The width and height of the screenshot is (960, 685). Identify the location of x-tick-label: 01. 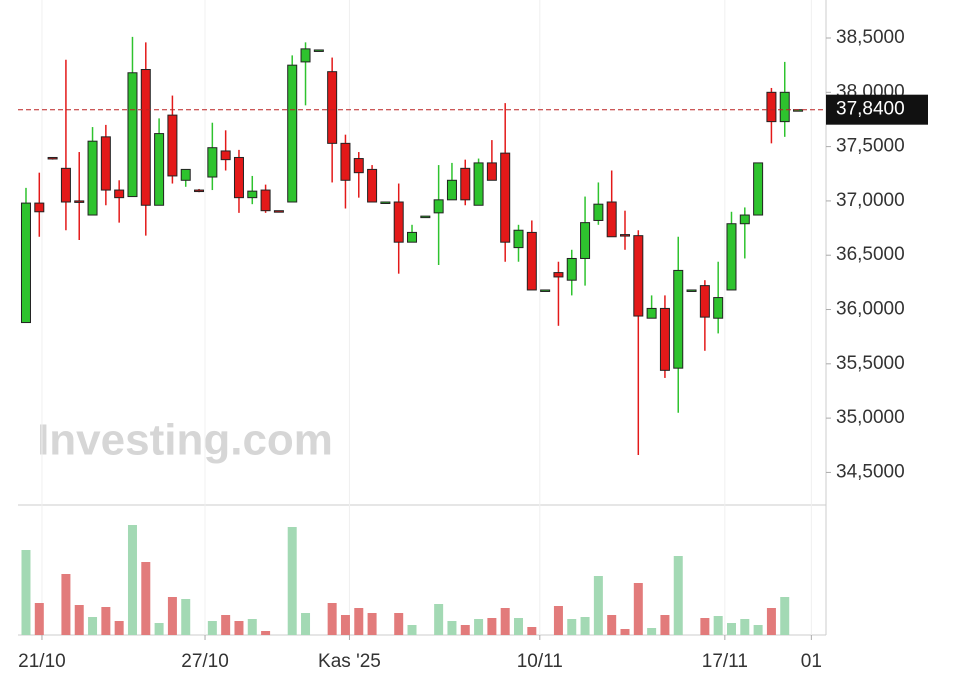
(811, 661).